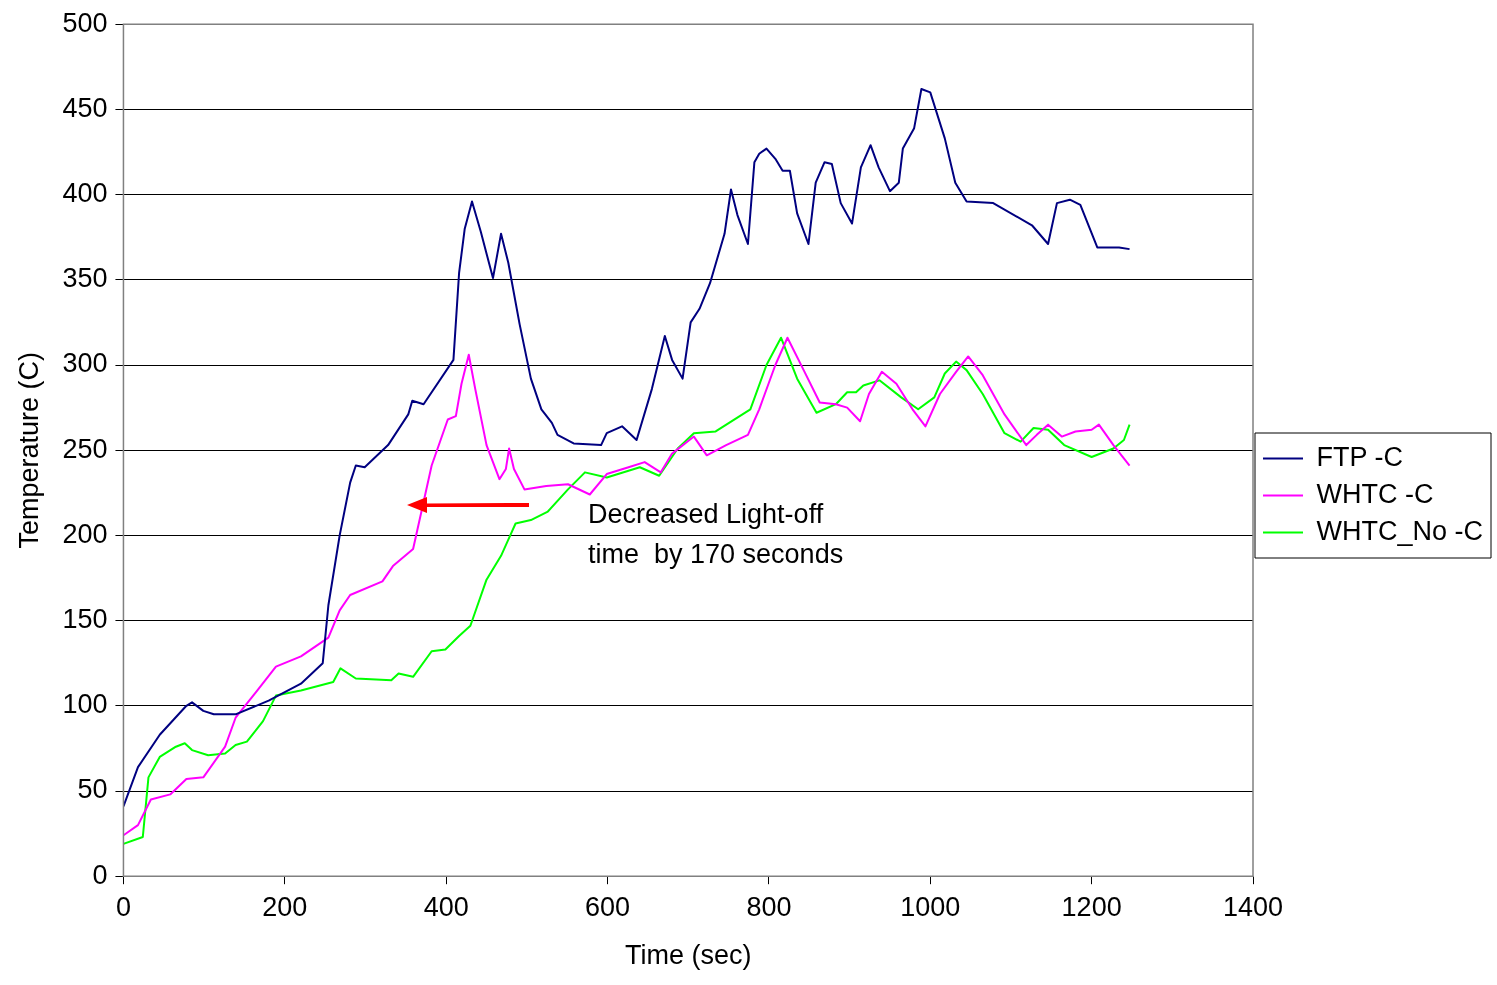 The width and height of the screenshot is (1497, 985). Describe the element at coordinates (85, 448) in the screenshot. I see `y-tick-label: 250` at that location.